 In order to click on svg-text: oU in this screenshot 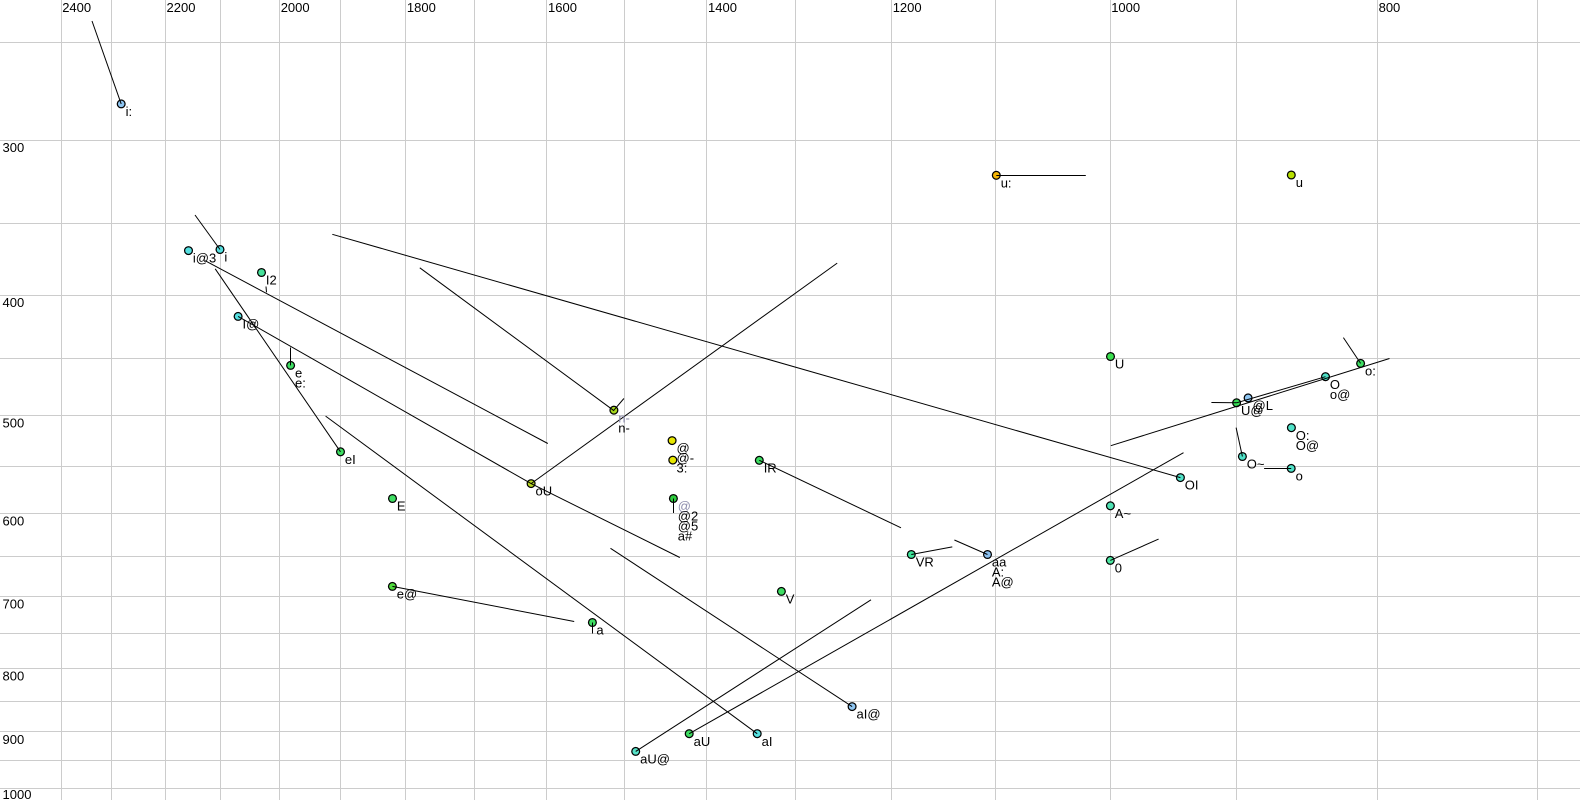, I will do `click(544, 491)`.